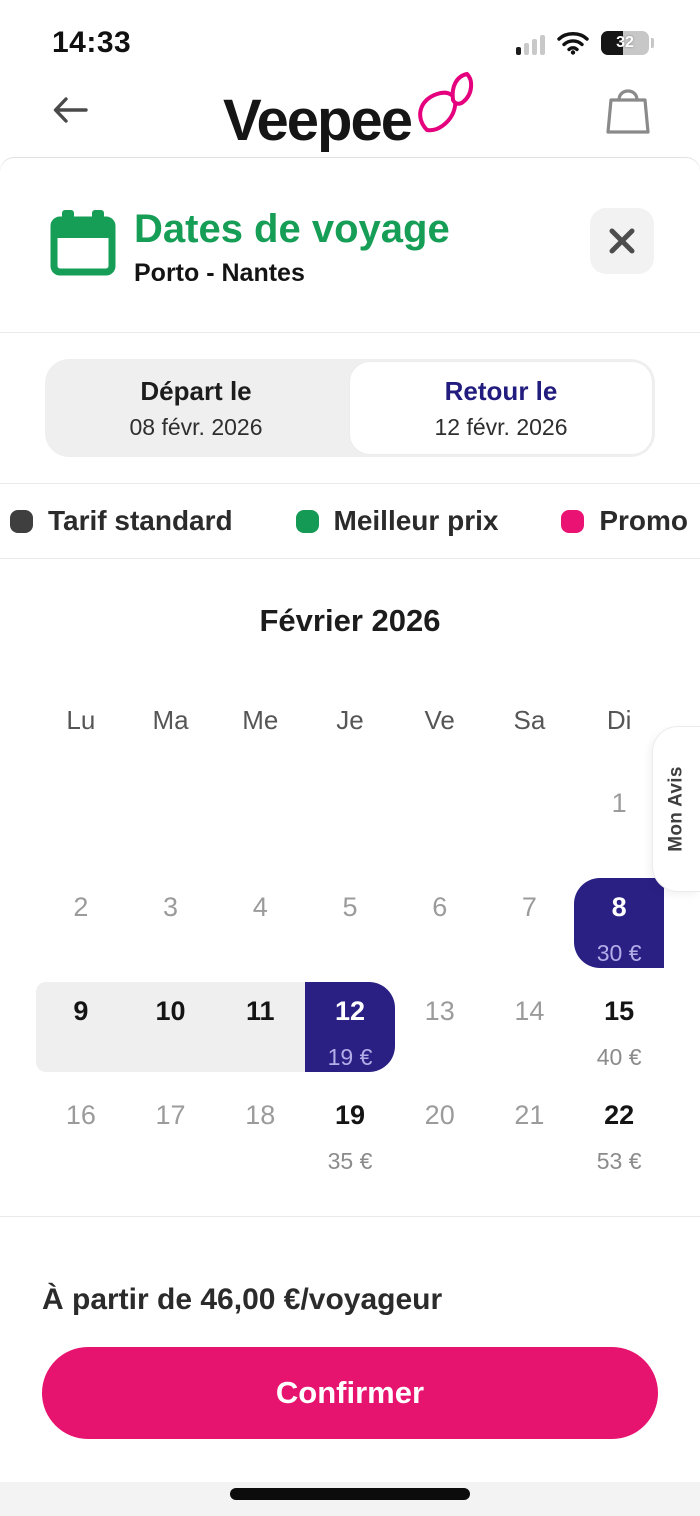  Describe the element at coordinates (260, 1131) in the screenshot. I see `calendar-day-18: 18` at that location.